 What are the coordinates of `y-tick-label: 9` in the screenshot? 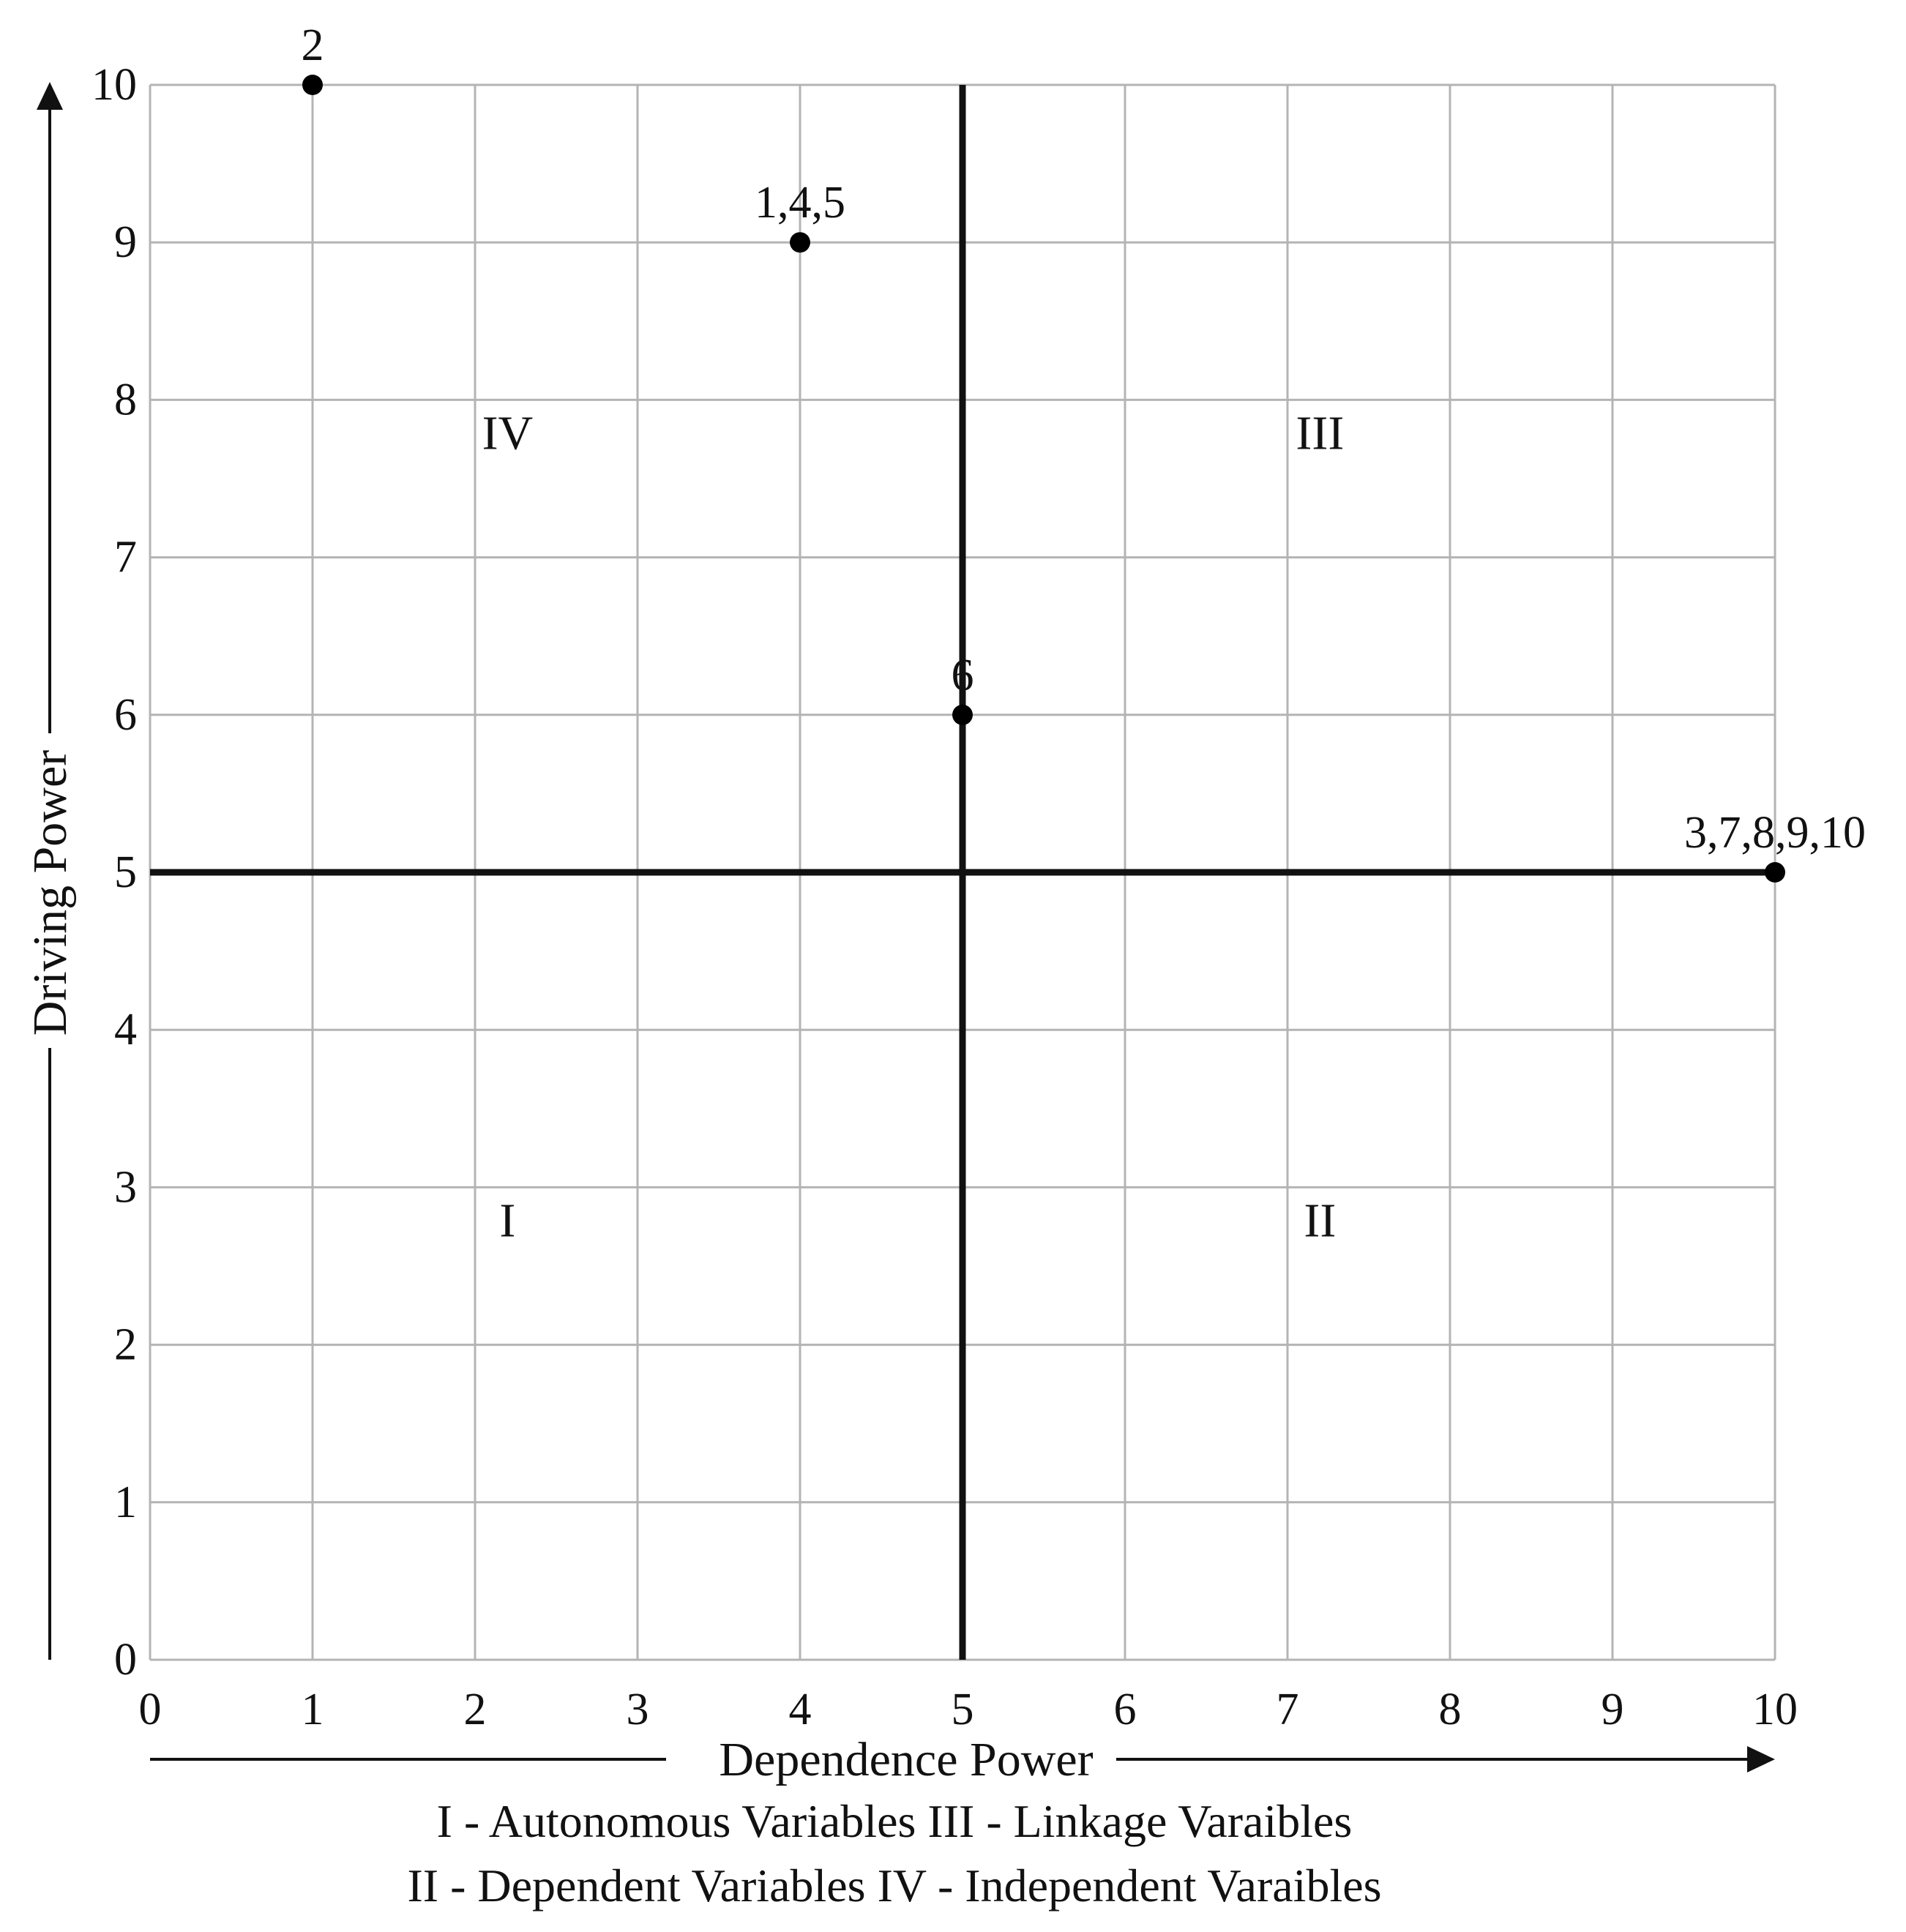 It's located at (126, 242).